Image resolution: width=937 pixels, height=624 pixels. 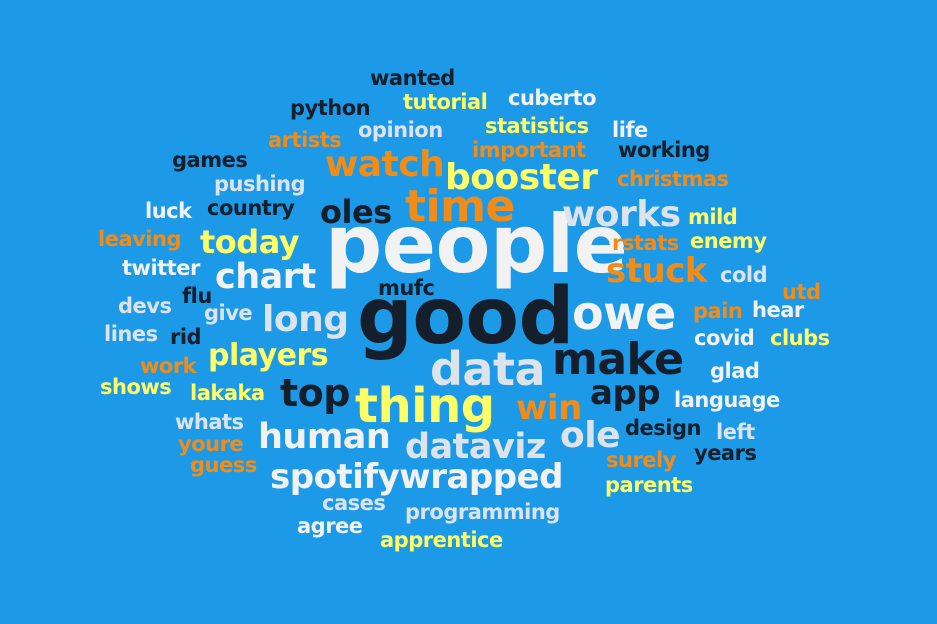 What do you see at coordinates (211, 444) in the screenshot?
I see `word-youre: youre` at bounding box center [211, 444].